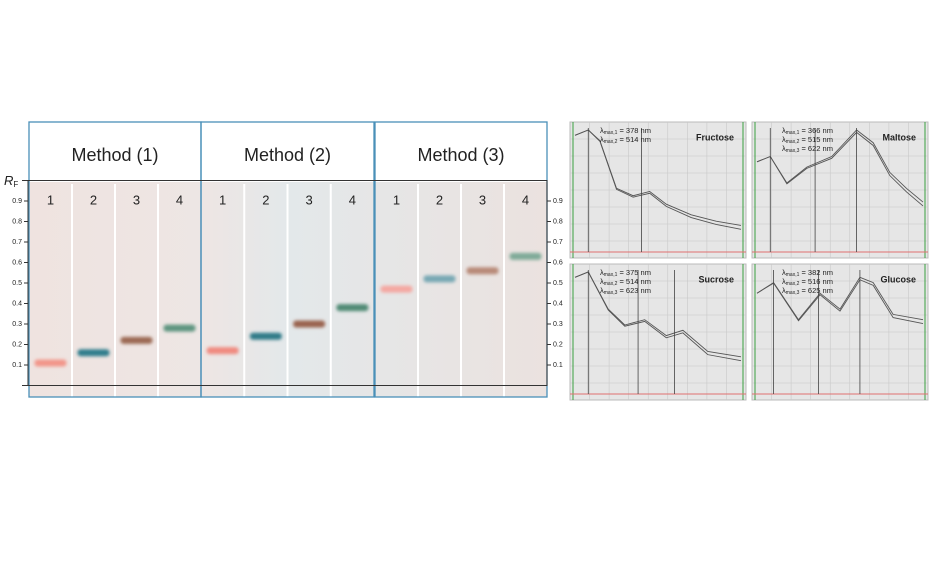 The image size is (930, 576). What do you see at coordinates (114, 155) in the screenshot?
I see `method-title: Method (1)` at bounding box center [114, 155].